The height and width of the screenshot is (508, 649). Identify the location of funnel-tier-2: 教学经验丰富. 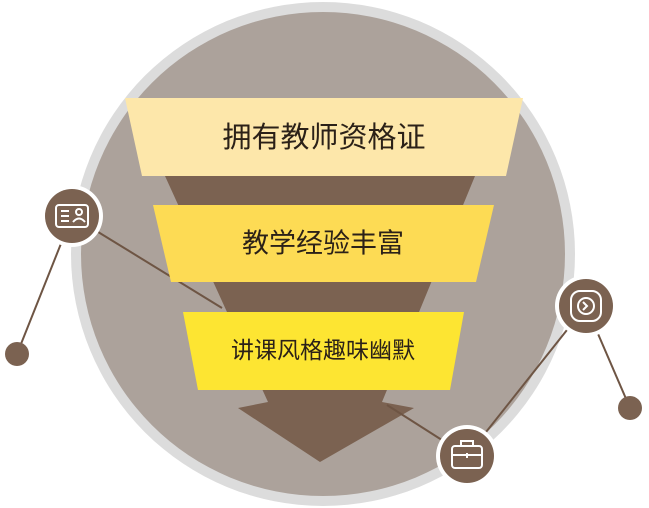
(323, 243).